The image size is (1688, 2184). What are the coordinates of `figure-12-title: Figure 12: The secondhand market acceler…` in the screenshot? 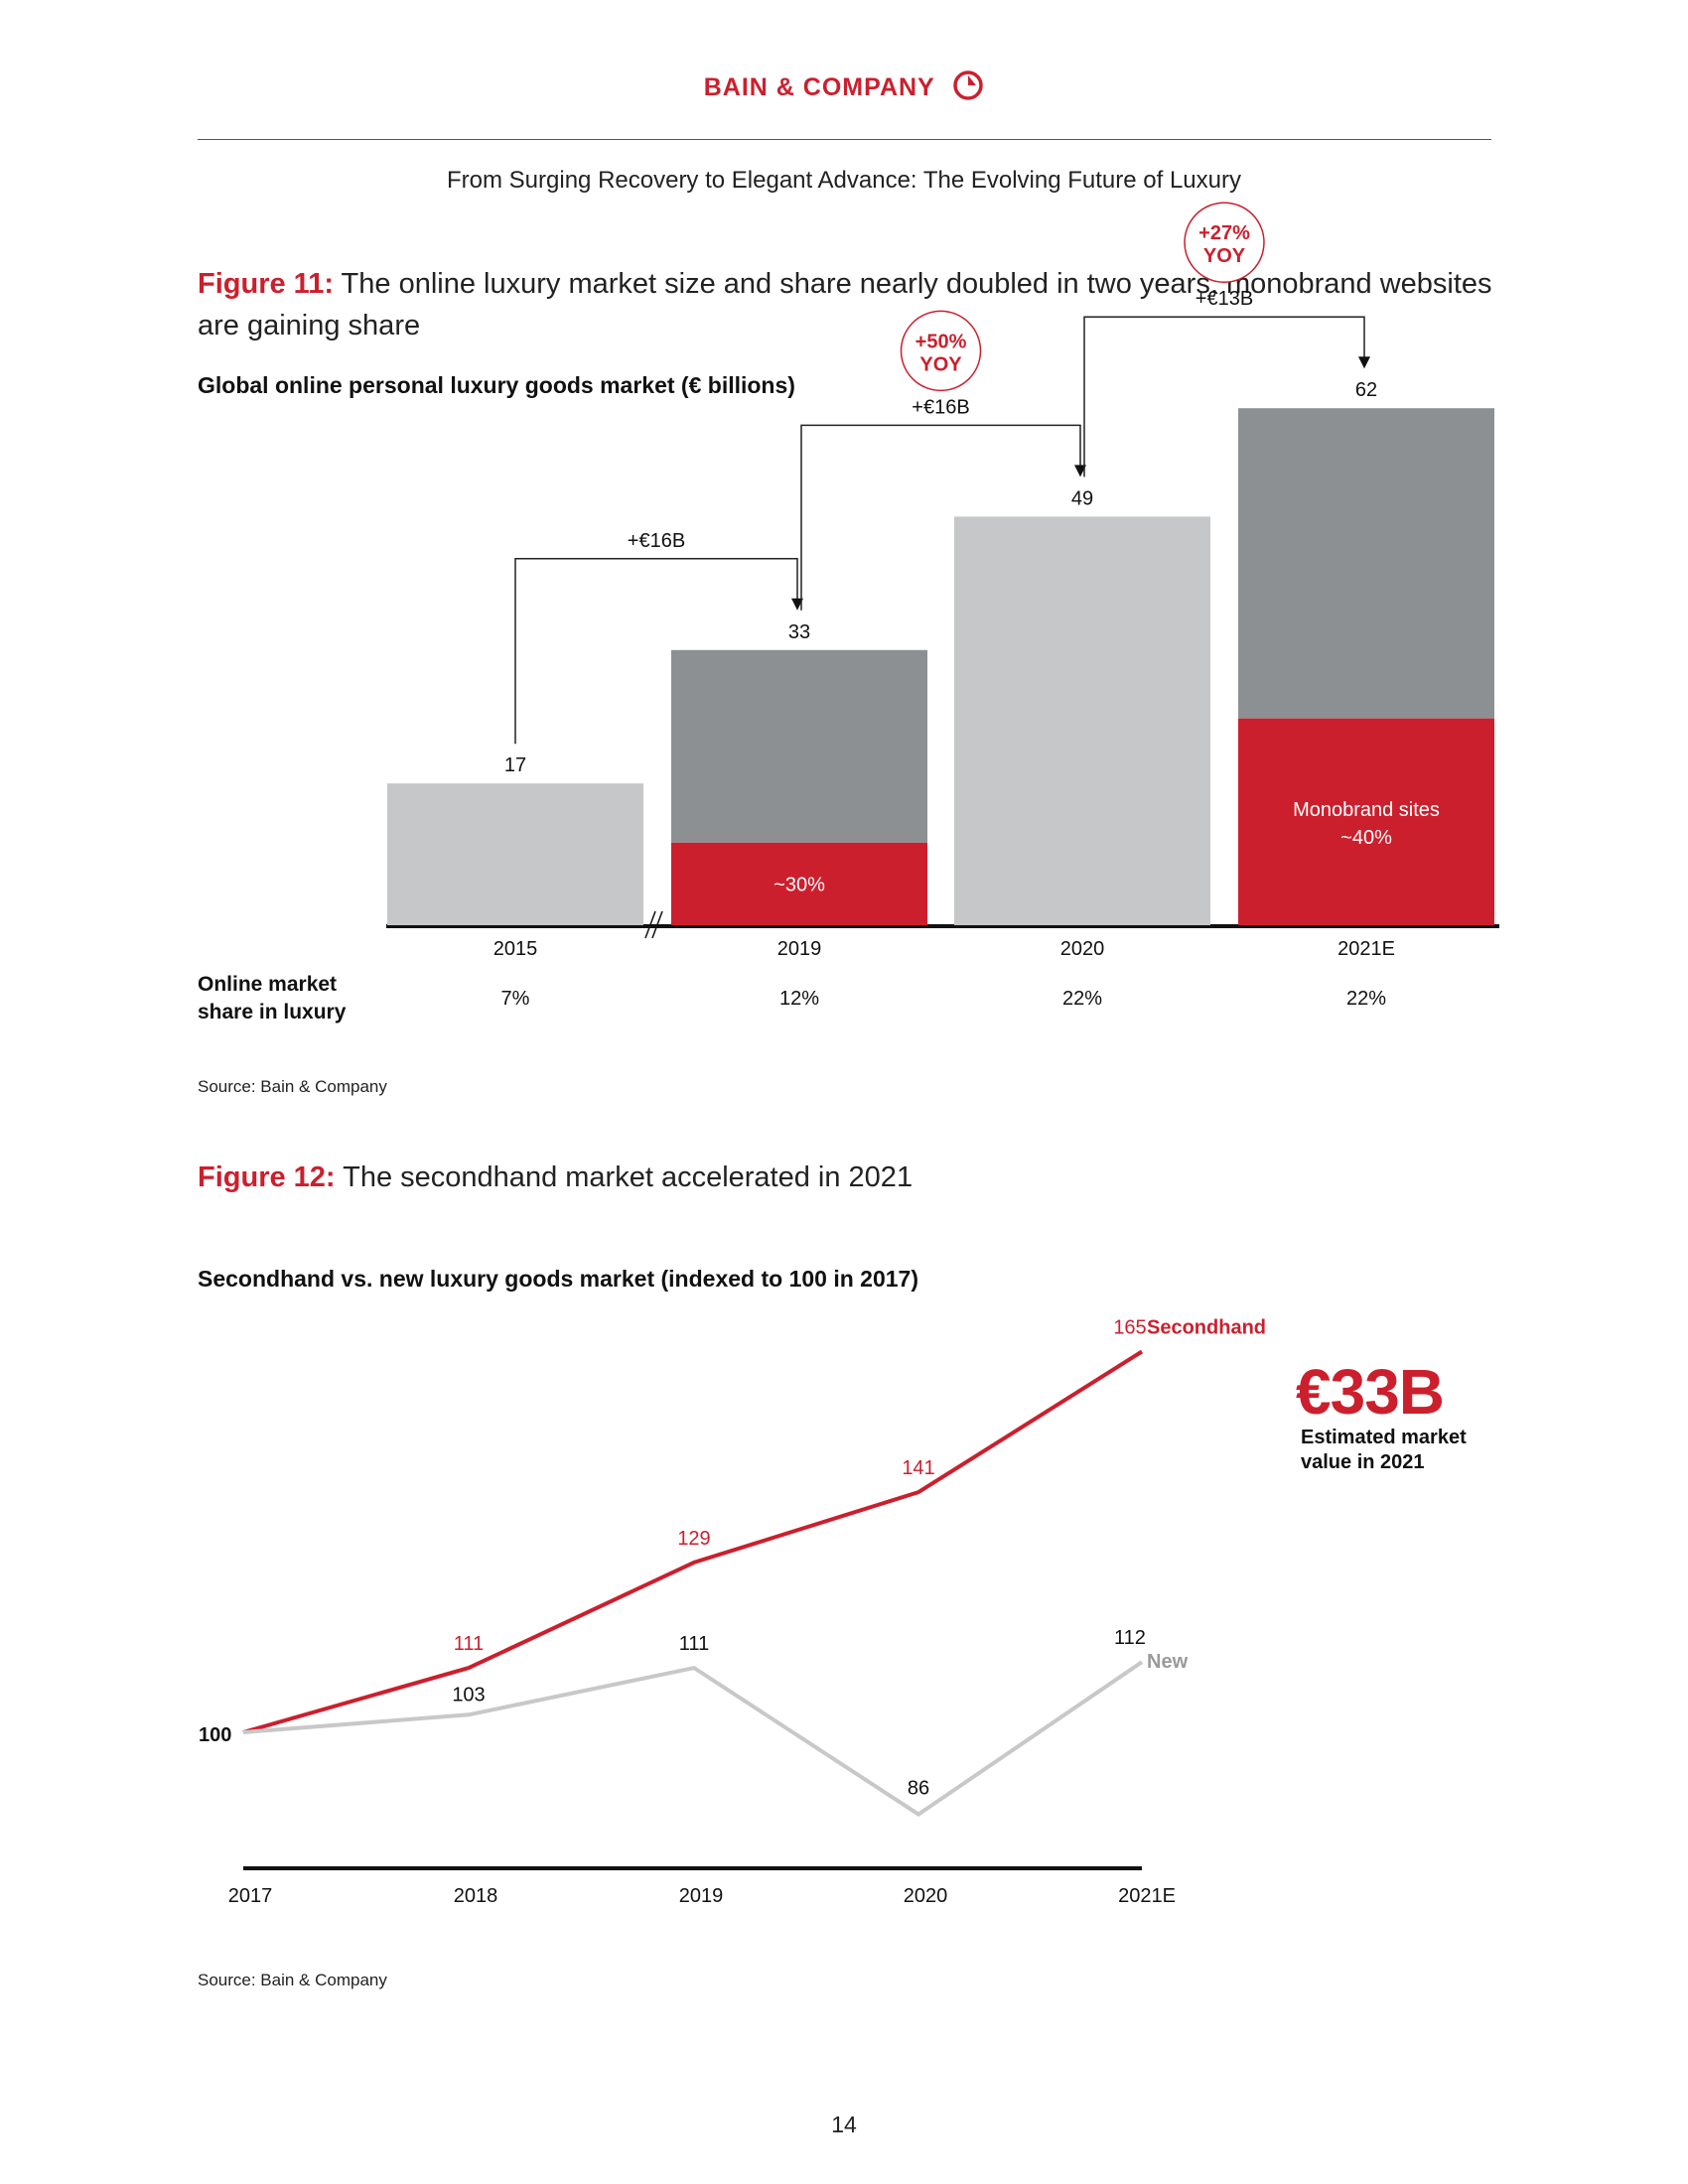 It's located at (848, 1177).